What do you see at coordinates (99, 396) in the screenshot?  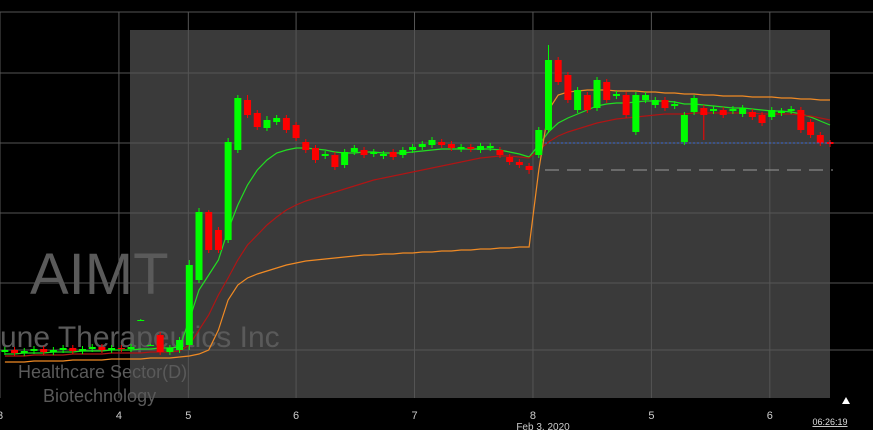 I see `watermark-industry: Biotechnology` at bounding box center [99, 396].